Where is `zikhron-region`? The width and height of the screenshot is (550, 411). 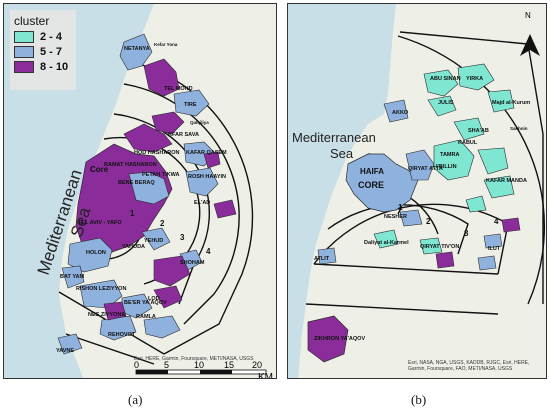
zikhron-region is located at coordinates (328, 339).